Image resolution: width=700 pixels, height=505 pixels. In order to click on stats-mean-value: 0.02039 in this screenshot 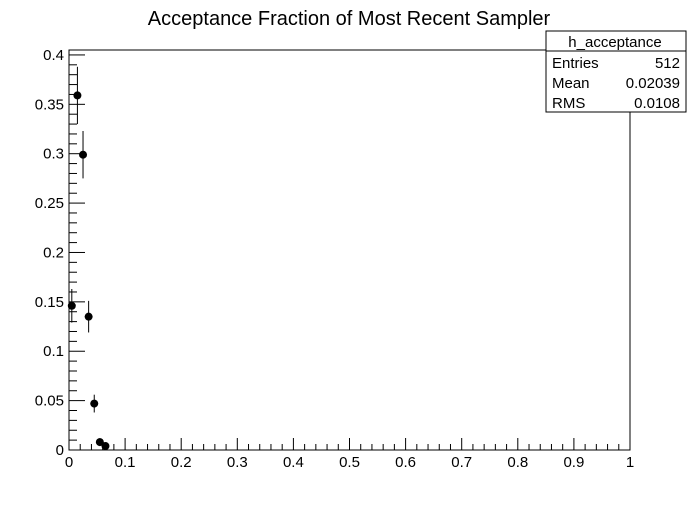, I will do `click(653, 83)`.